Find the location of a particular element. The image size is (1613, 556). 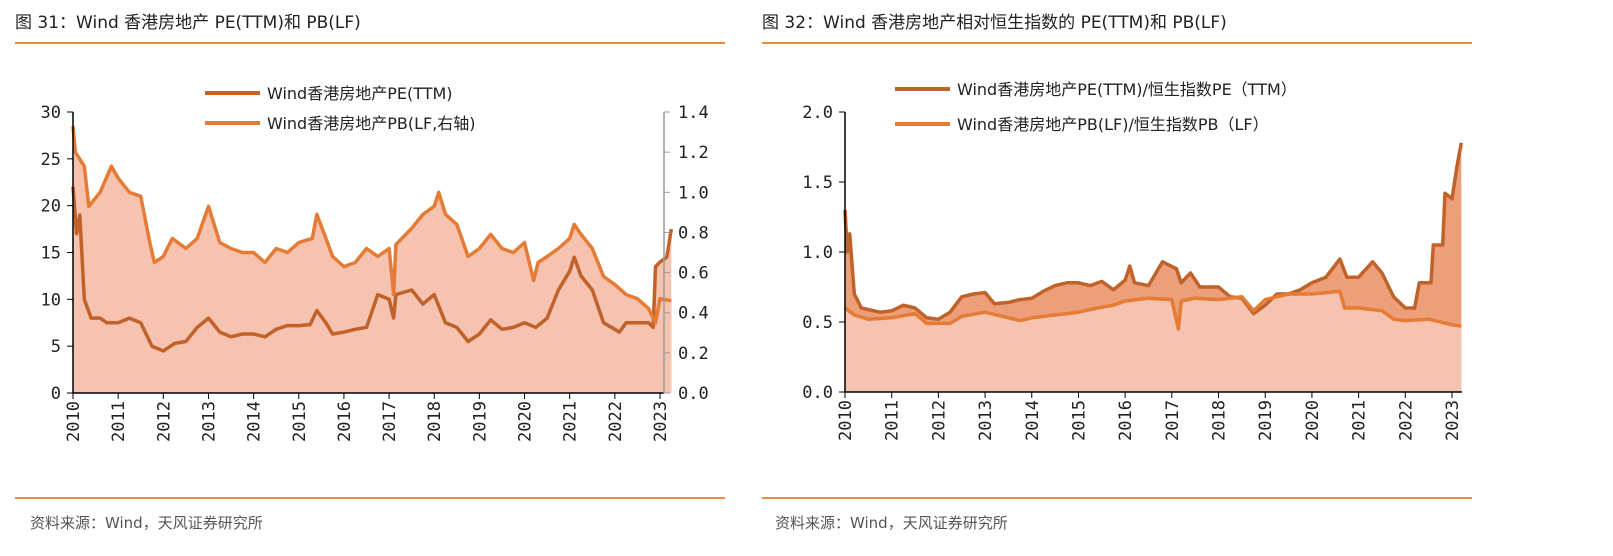

chart-2-x-tick-label: 2013 is located at coordinates (986, 420).